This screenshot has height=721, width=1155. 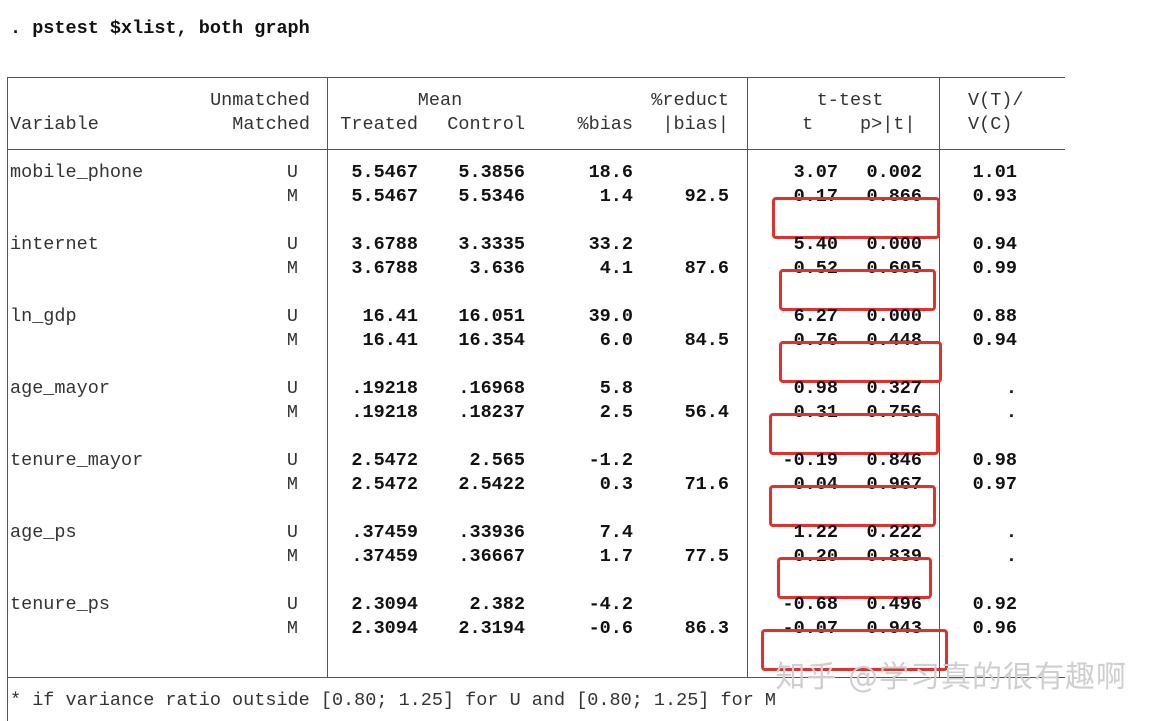 I want to click on header-rule, so click(x=536, y=149).